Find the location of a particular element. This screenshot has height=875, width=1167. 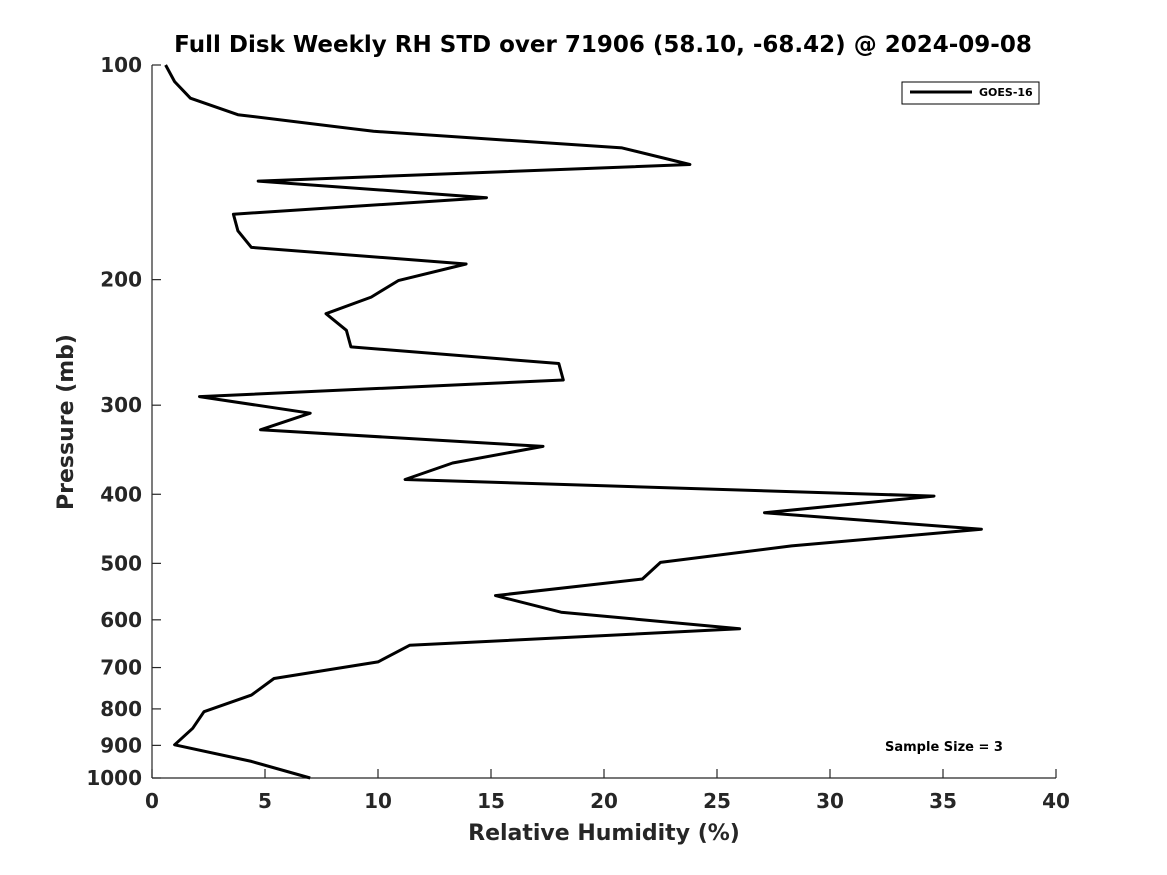

x-tick-label: 10 is located at coordinates (378, 801).